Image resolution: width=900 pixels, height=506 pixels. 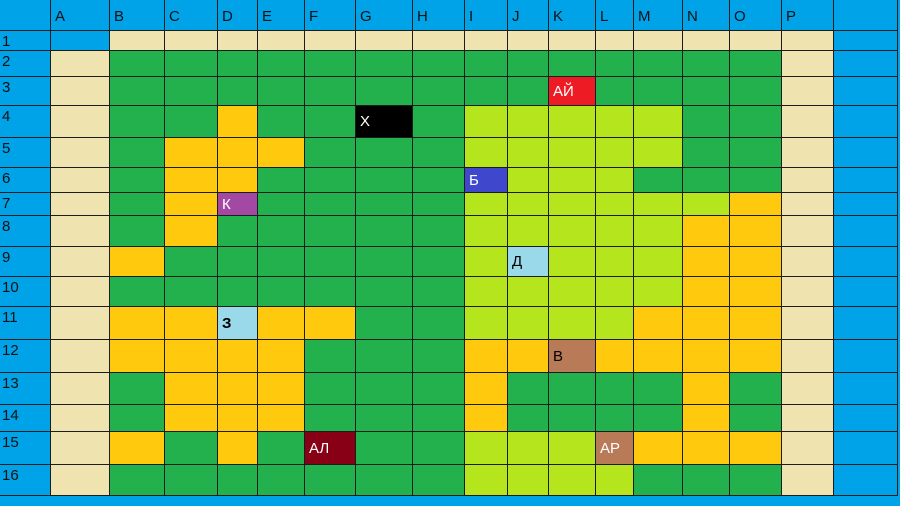 What do you see at coordinates (756, 448) in the screenshot?
I see `cell-o15` at bounding box center [756, 448].